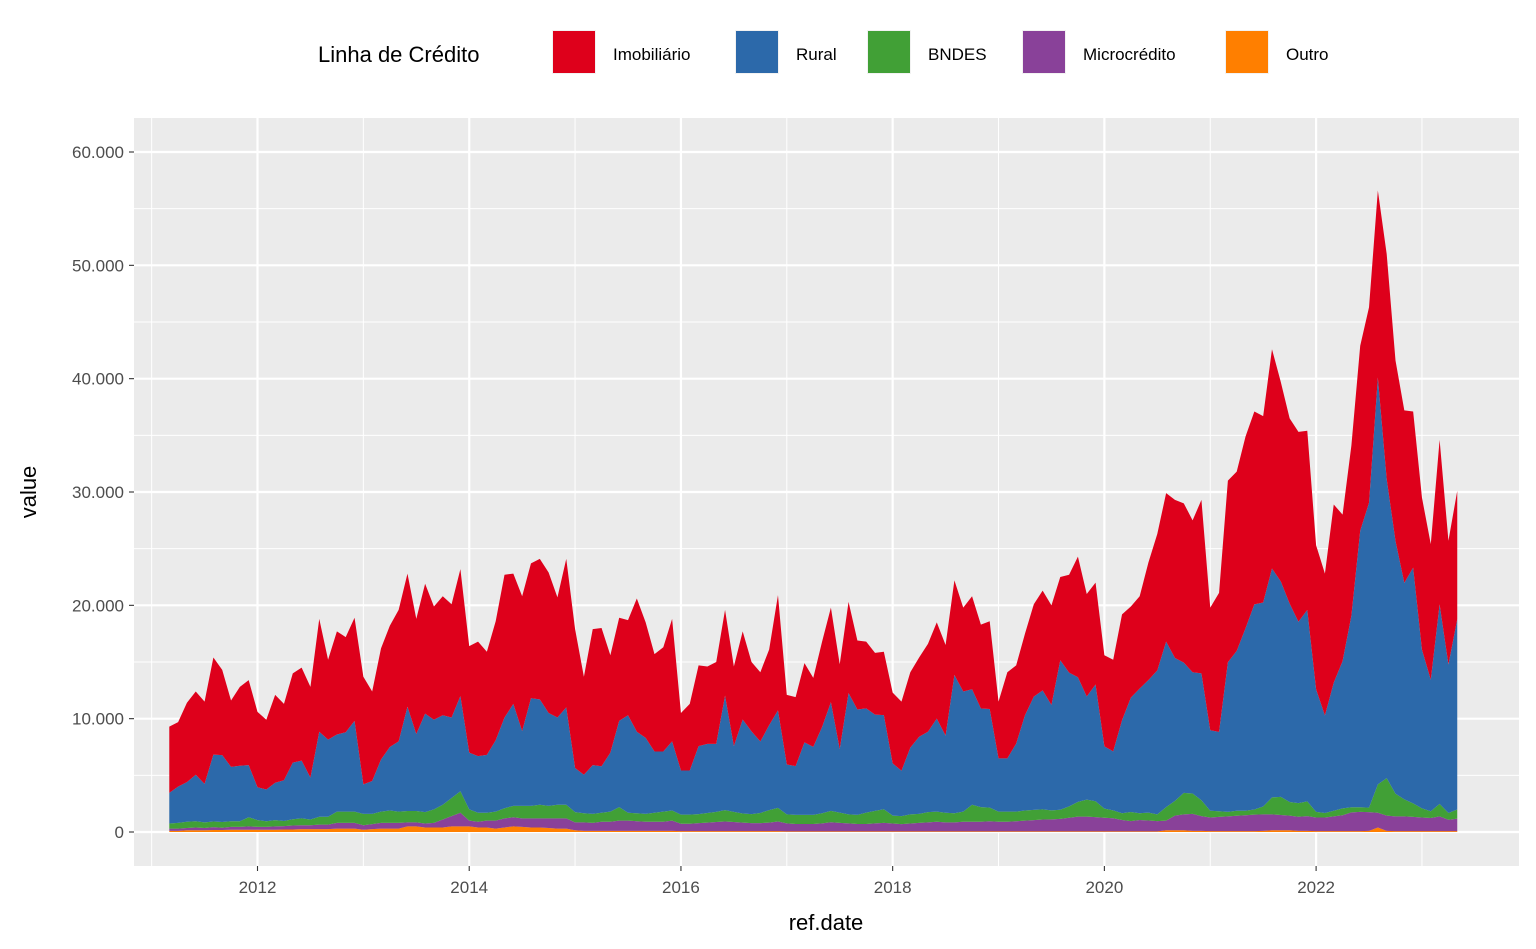 The width and height of the screenshot is (1536, 949). What do you see at coordinates (893, 887) in the screenshot?
I see `x-tick-label: 2018` at bounding box center [893, 887].